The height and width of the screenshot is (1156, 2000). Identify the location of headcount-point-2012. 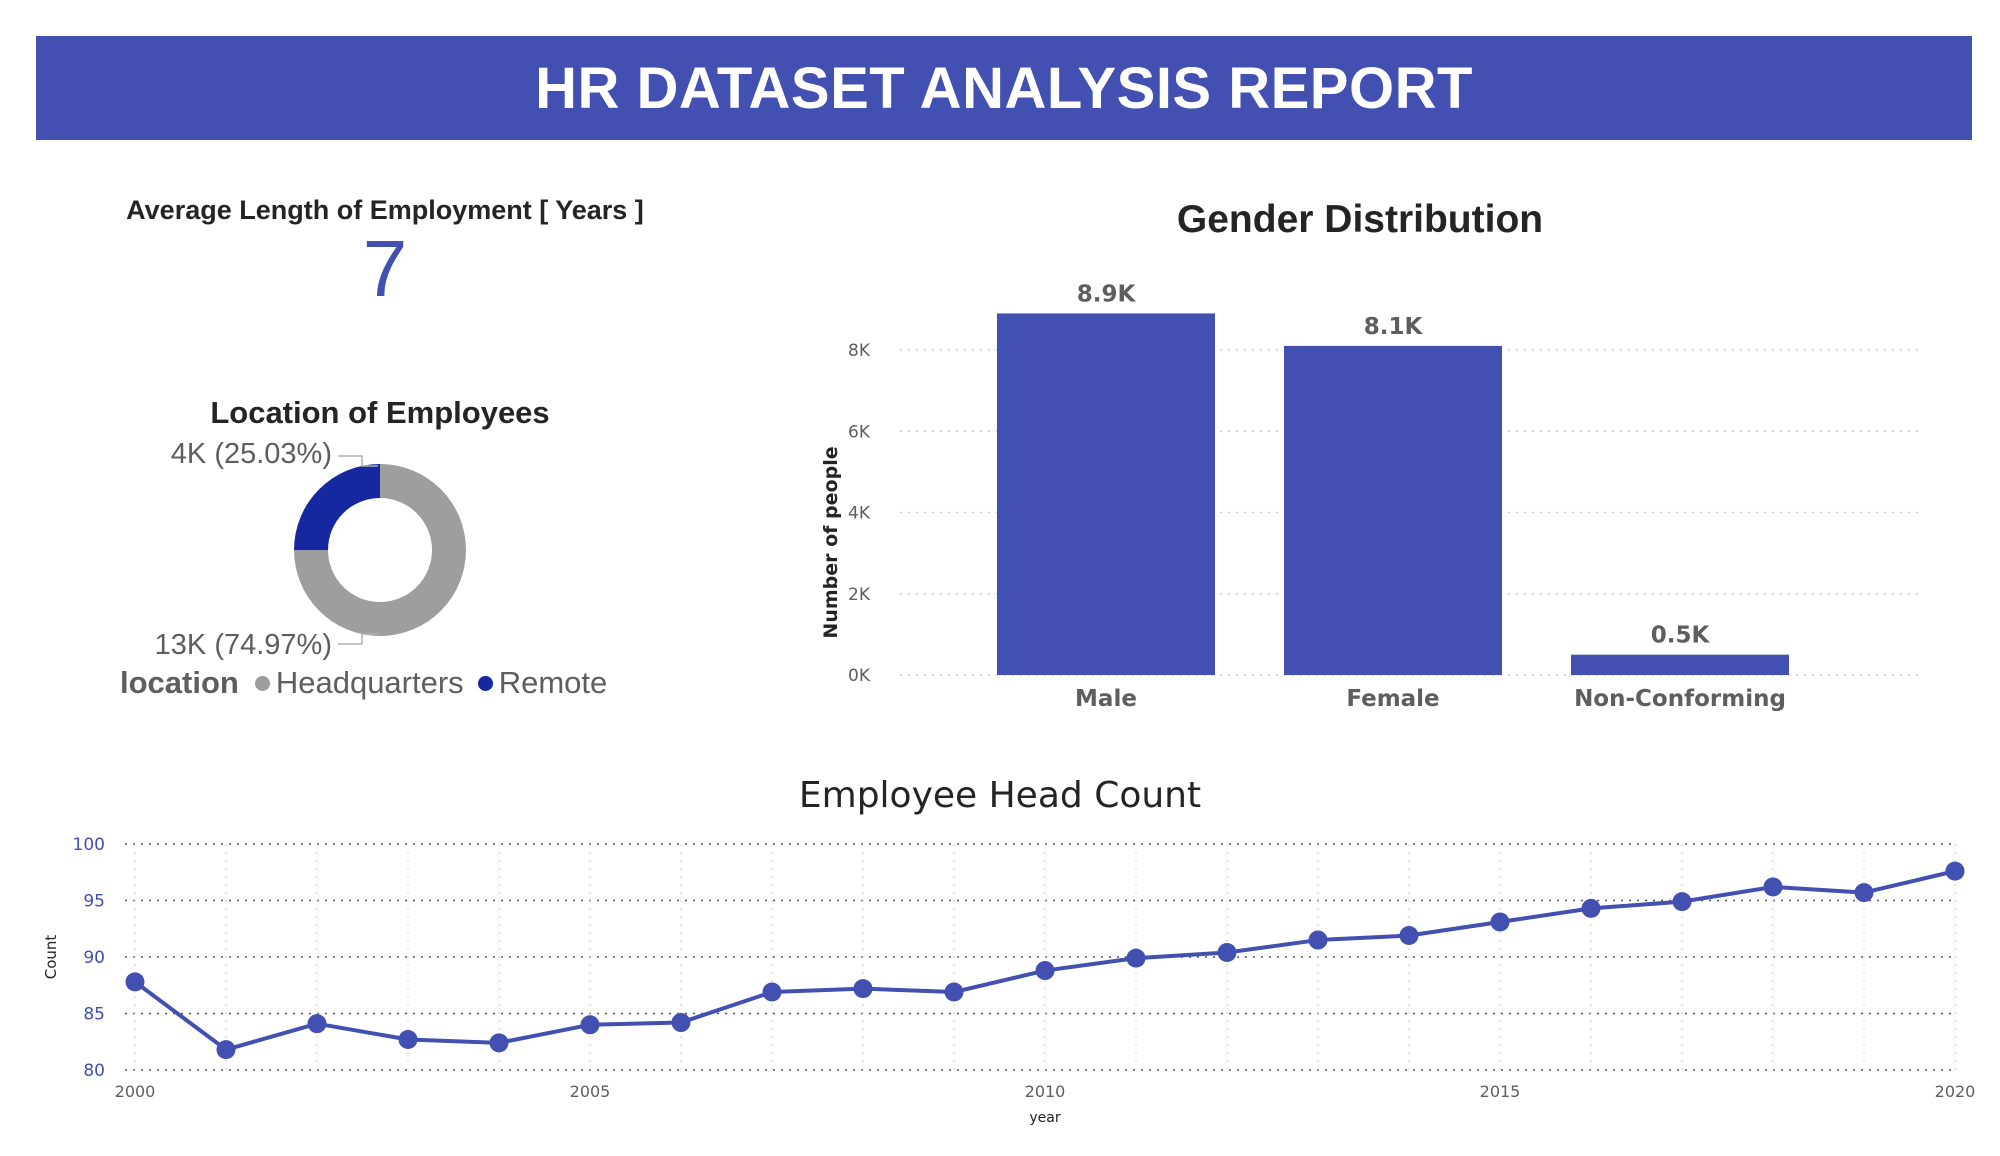
(1227, 952).